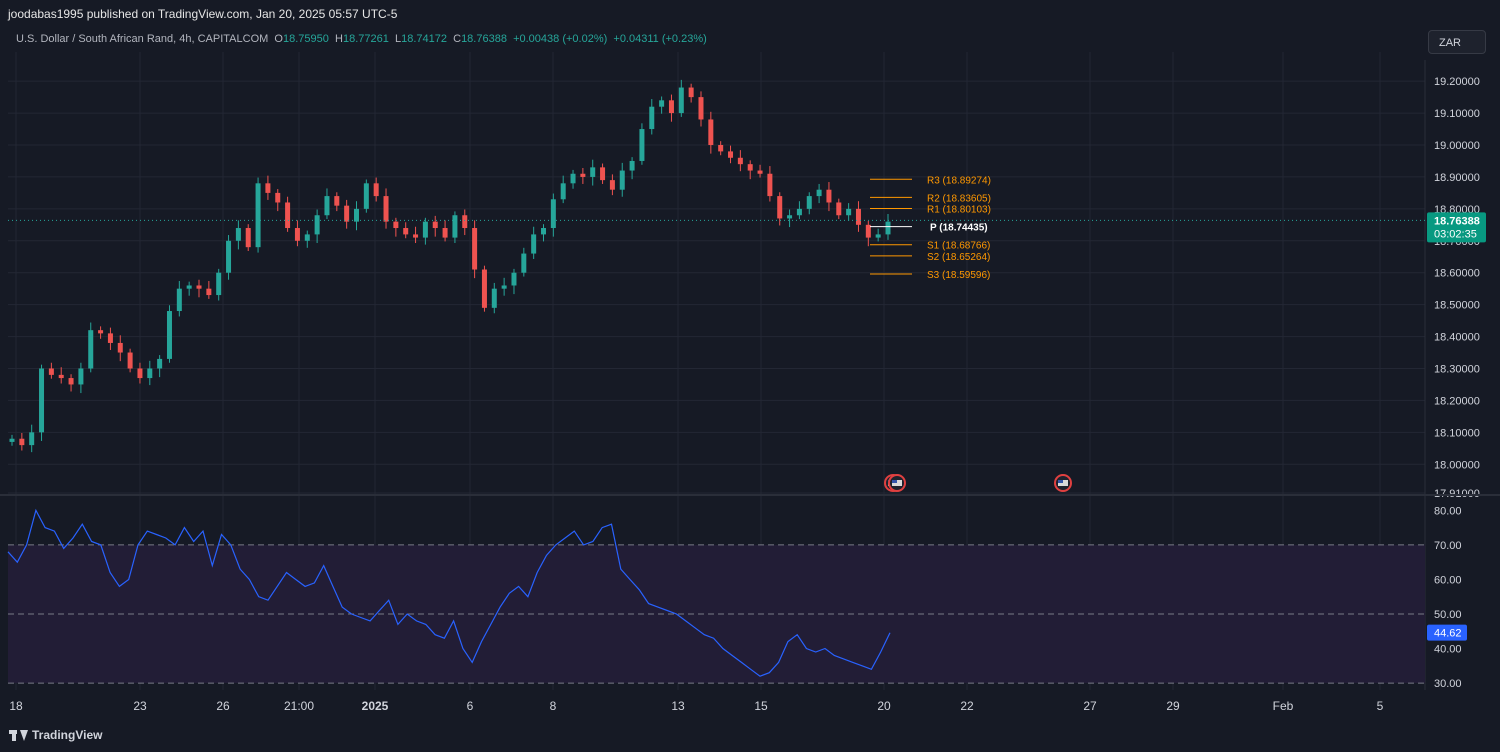 The image size is (1500, 752). Describe the element at coordinates (1457, 42) in the screenshot. I see `currency-button: ZAR` at that location.